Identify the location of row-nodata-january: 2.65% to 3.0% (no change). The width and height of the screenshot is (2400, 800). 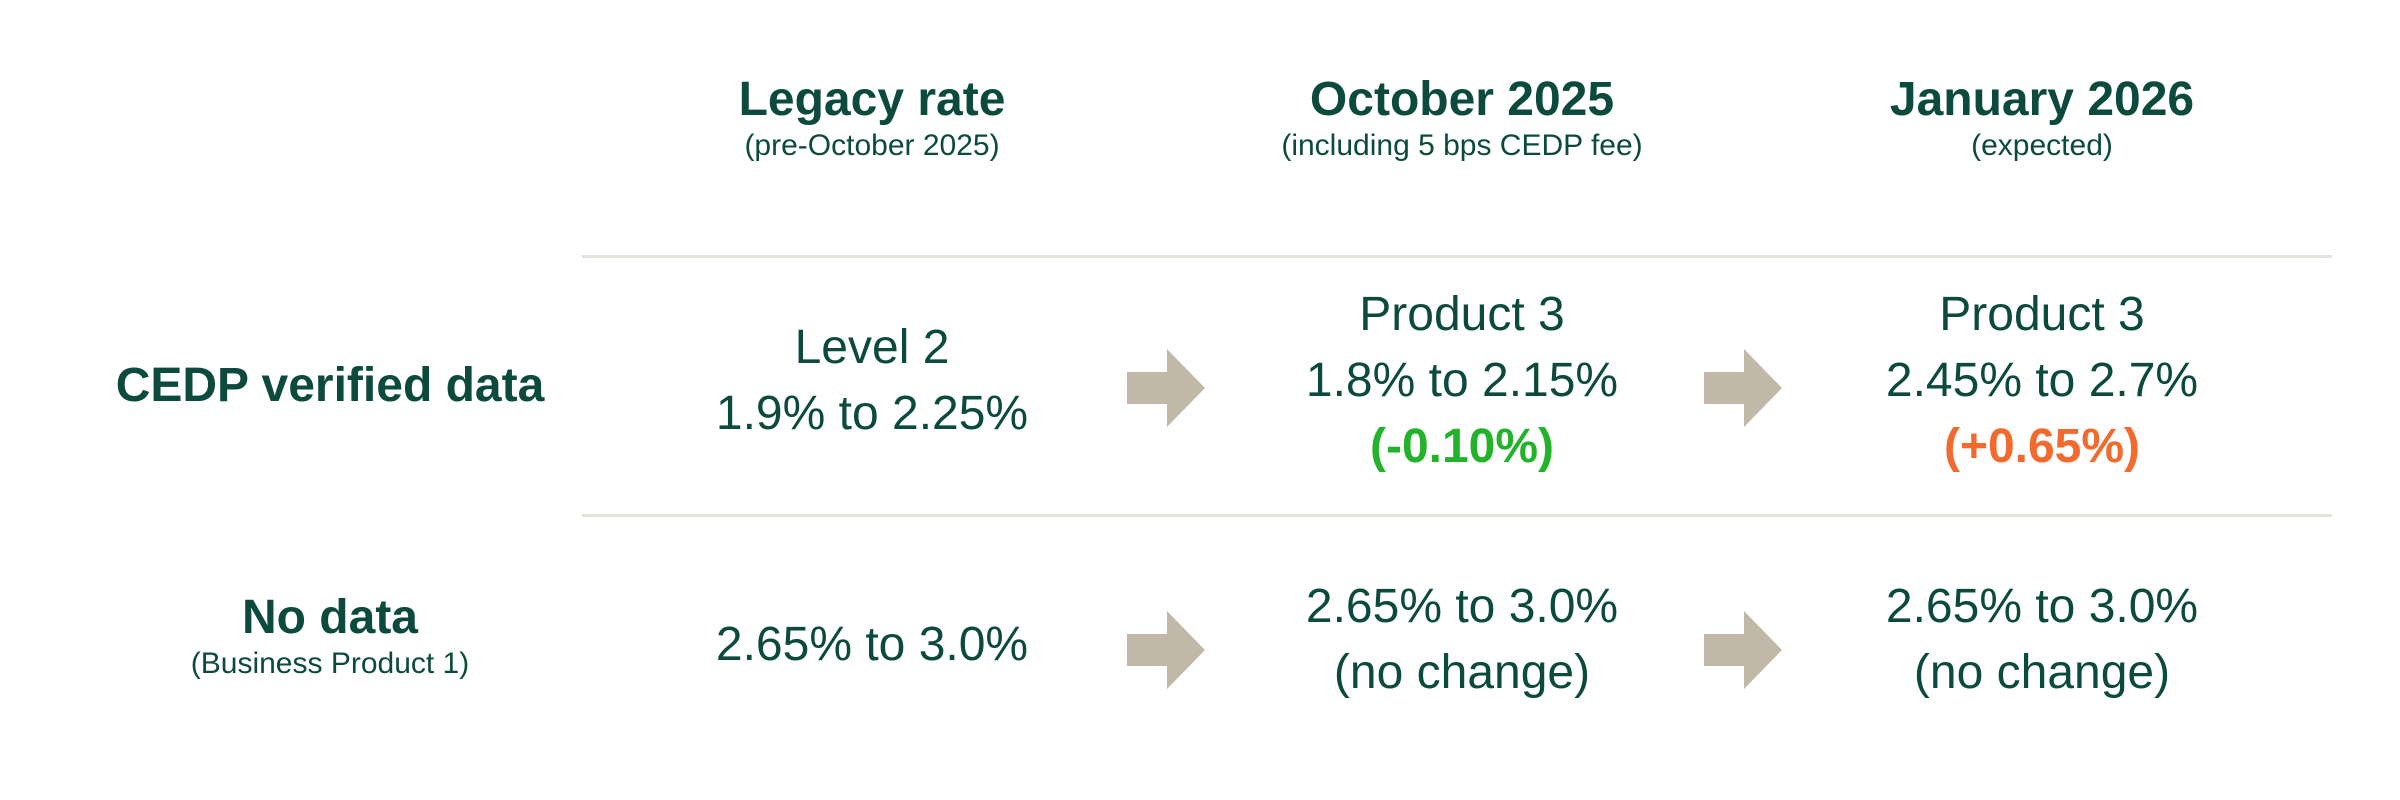
(2042, 640).